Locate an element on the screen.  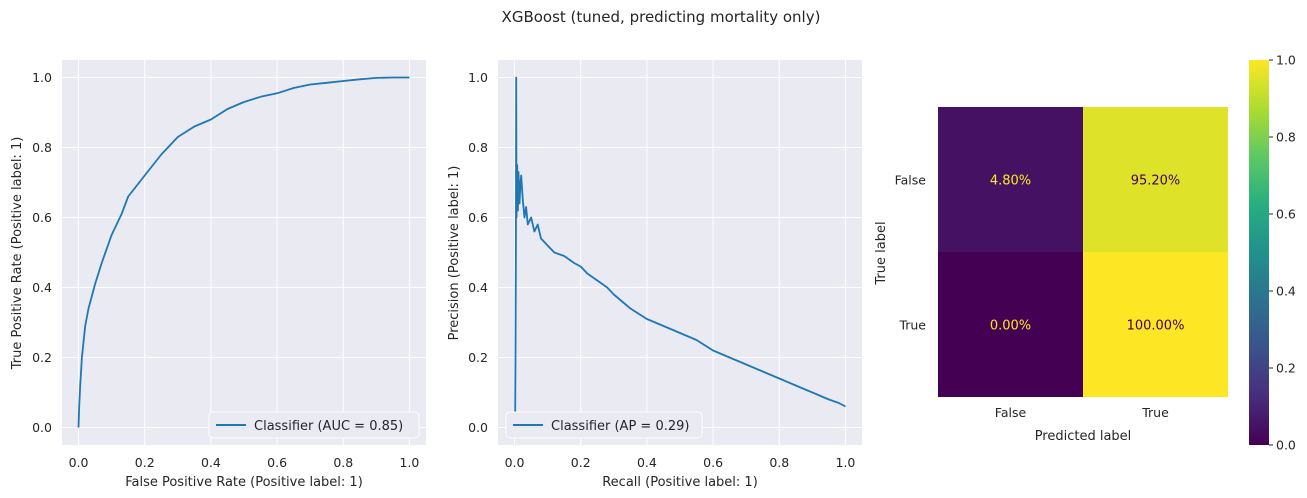
pr-legend: Classifier (AP = 0.29) is located at coordinates (604, 425).